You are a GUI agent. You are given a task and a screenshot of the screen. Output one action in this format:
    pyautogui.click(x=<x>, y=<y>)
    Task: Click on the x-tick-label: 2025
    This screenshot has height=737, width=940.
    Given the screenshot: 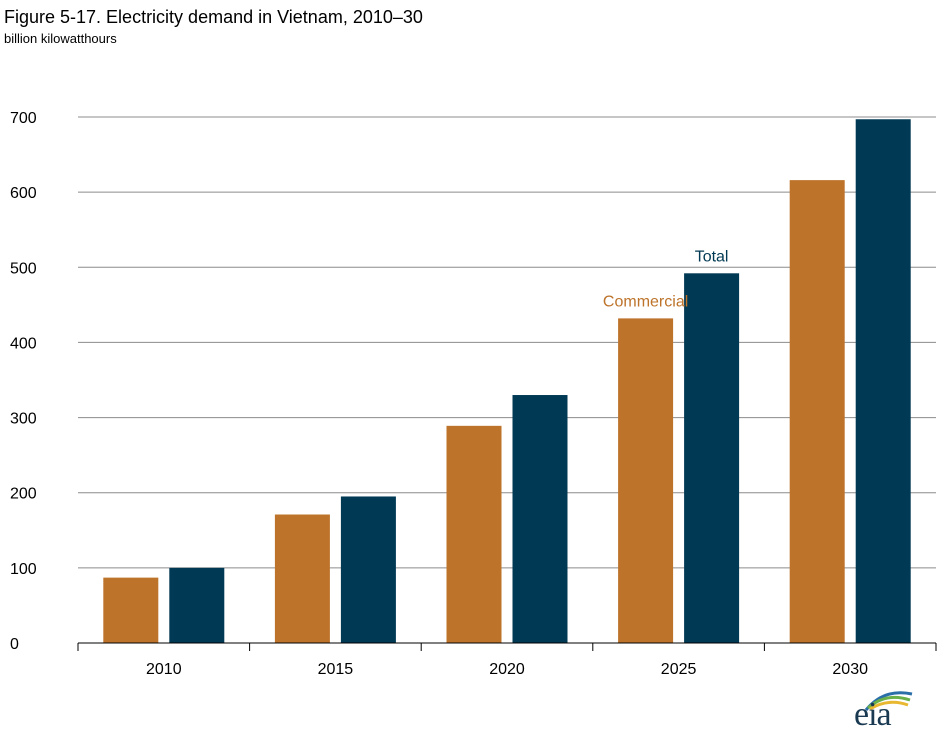 What is the action you would take?
    pyautogui.click(x=679, y=669)
    